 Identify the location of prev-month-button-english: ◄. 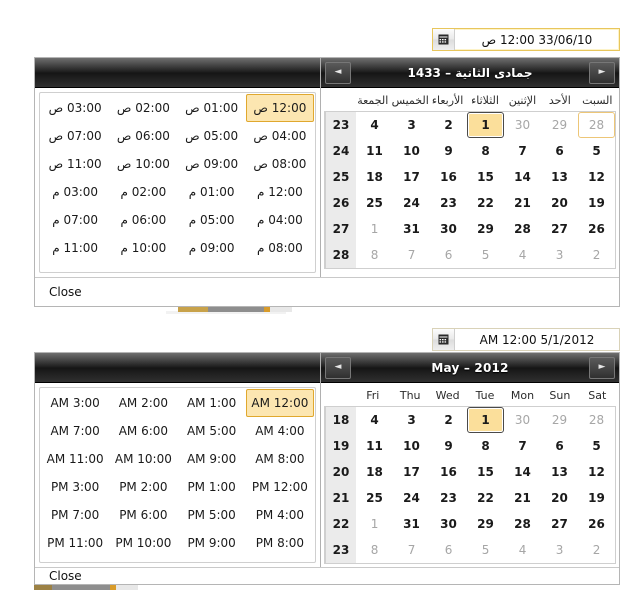
(338, 367).